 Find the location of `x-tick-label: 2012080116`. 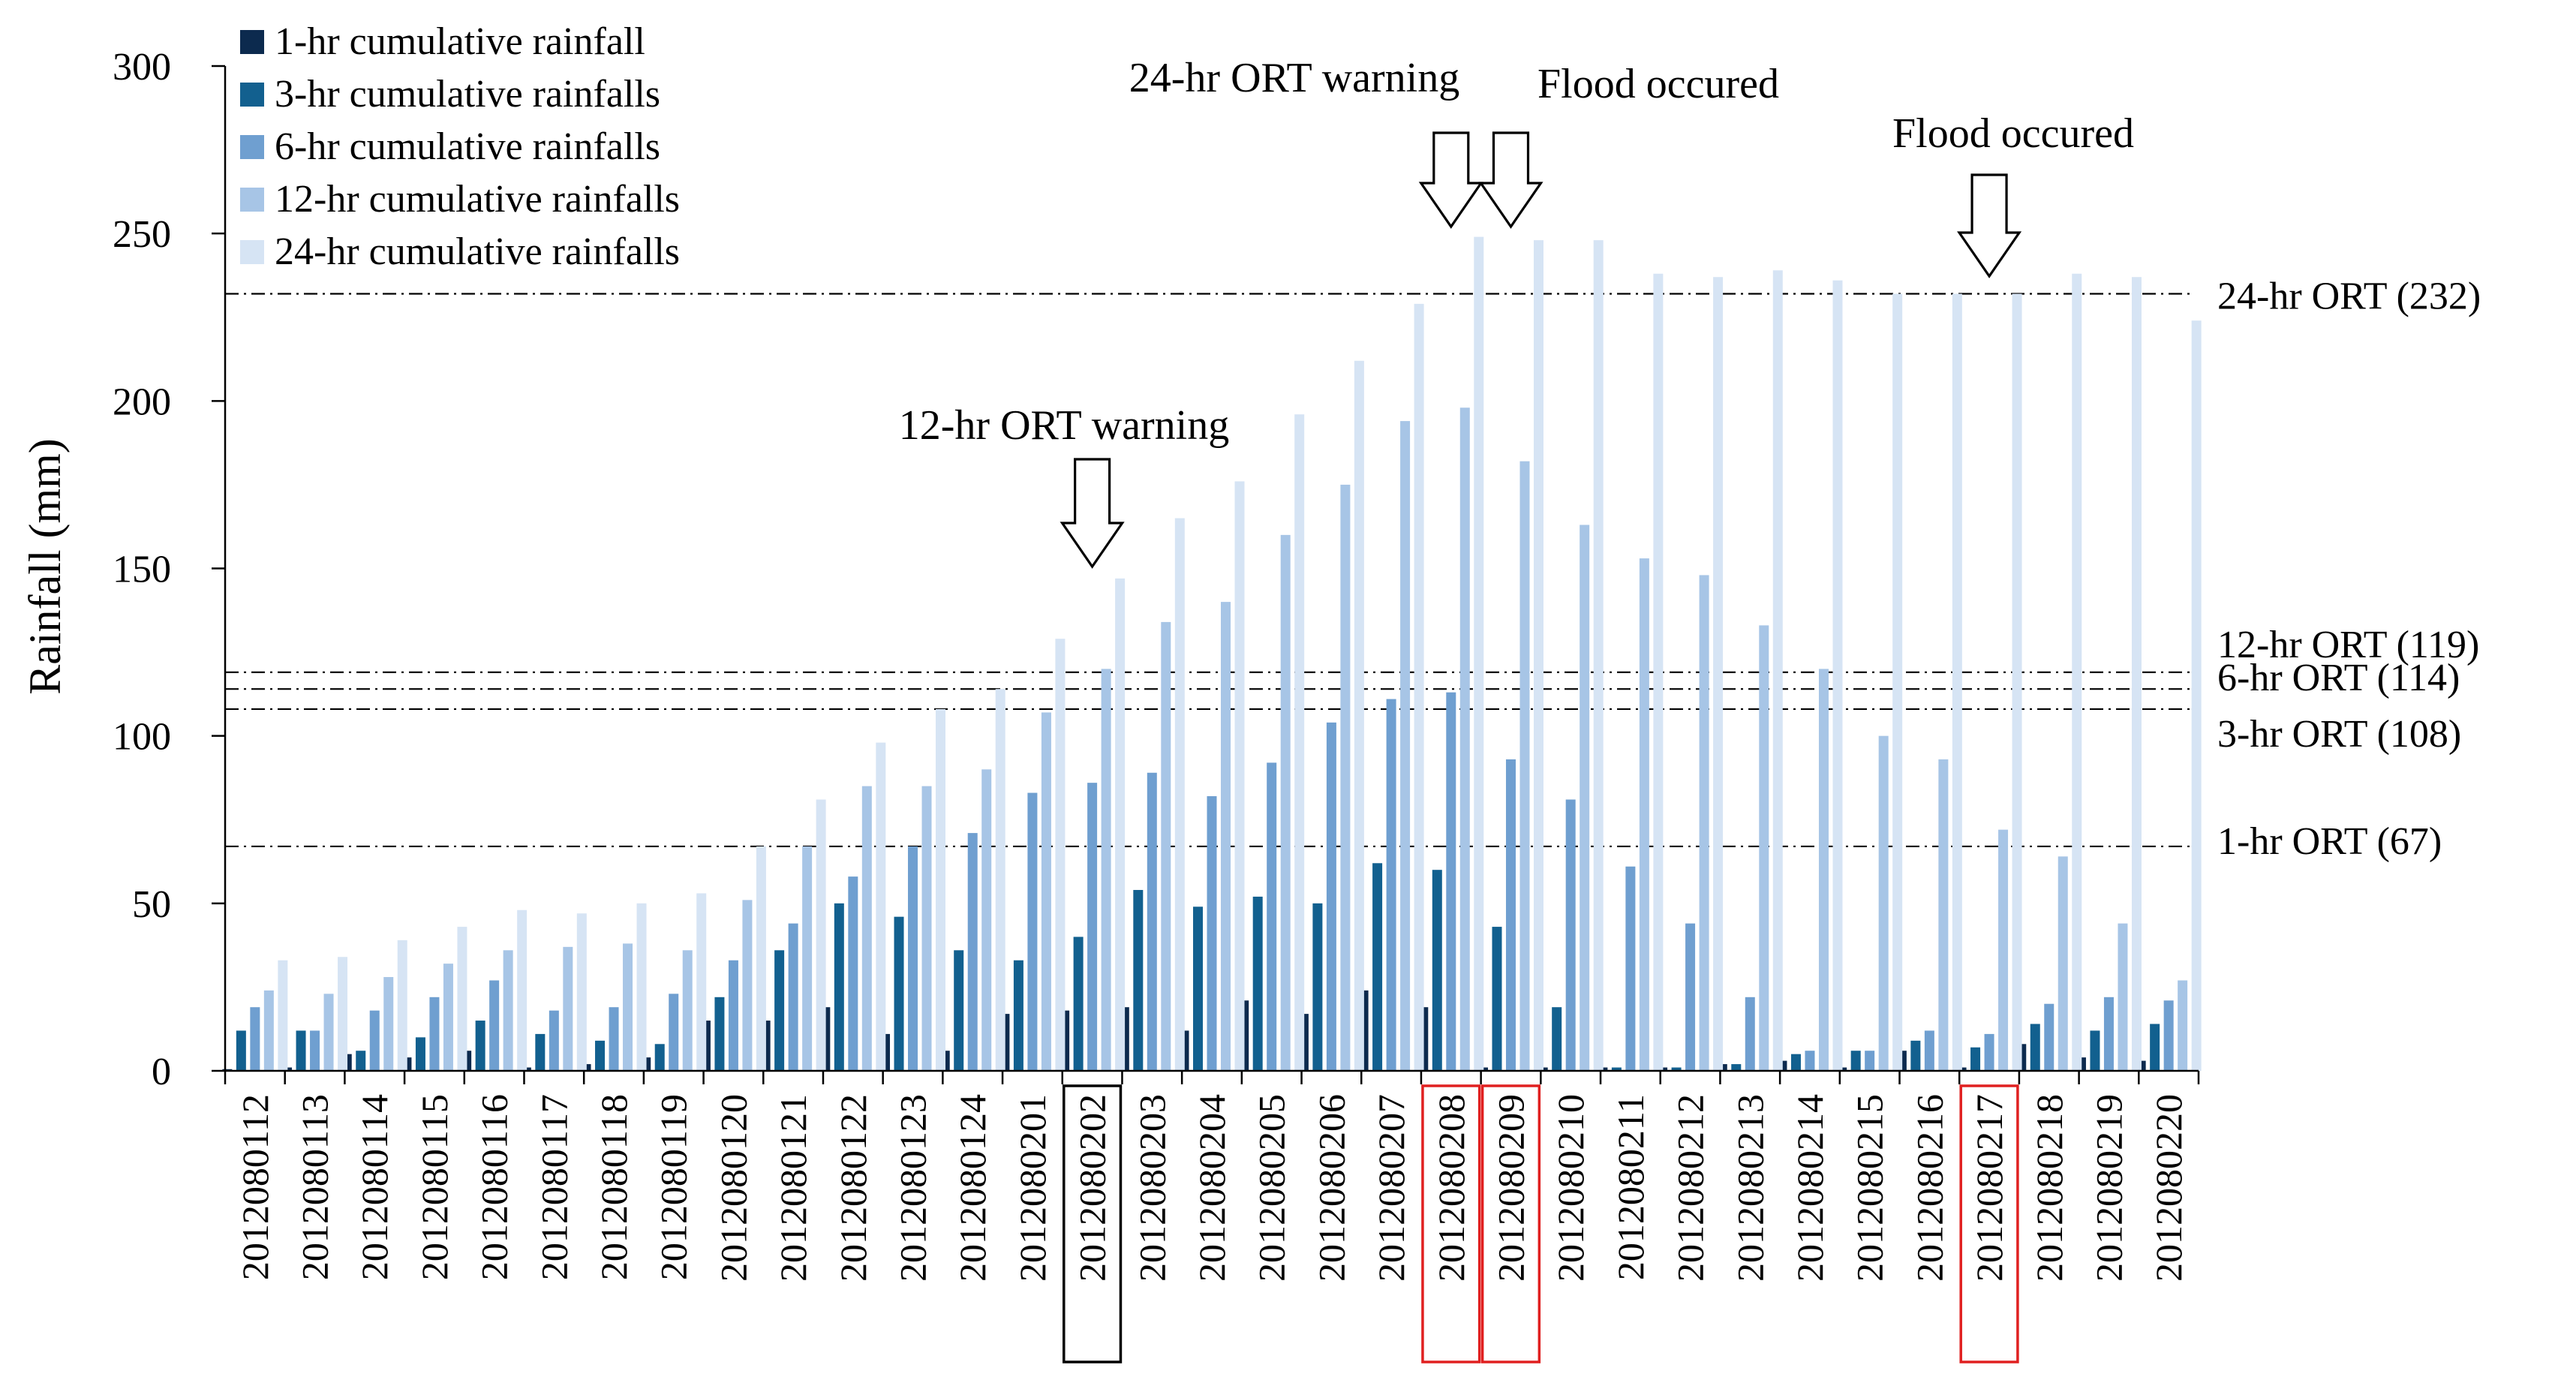

x-tick-label: 2012080116 is located at coordinates (494, 1187).